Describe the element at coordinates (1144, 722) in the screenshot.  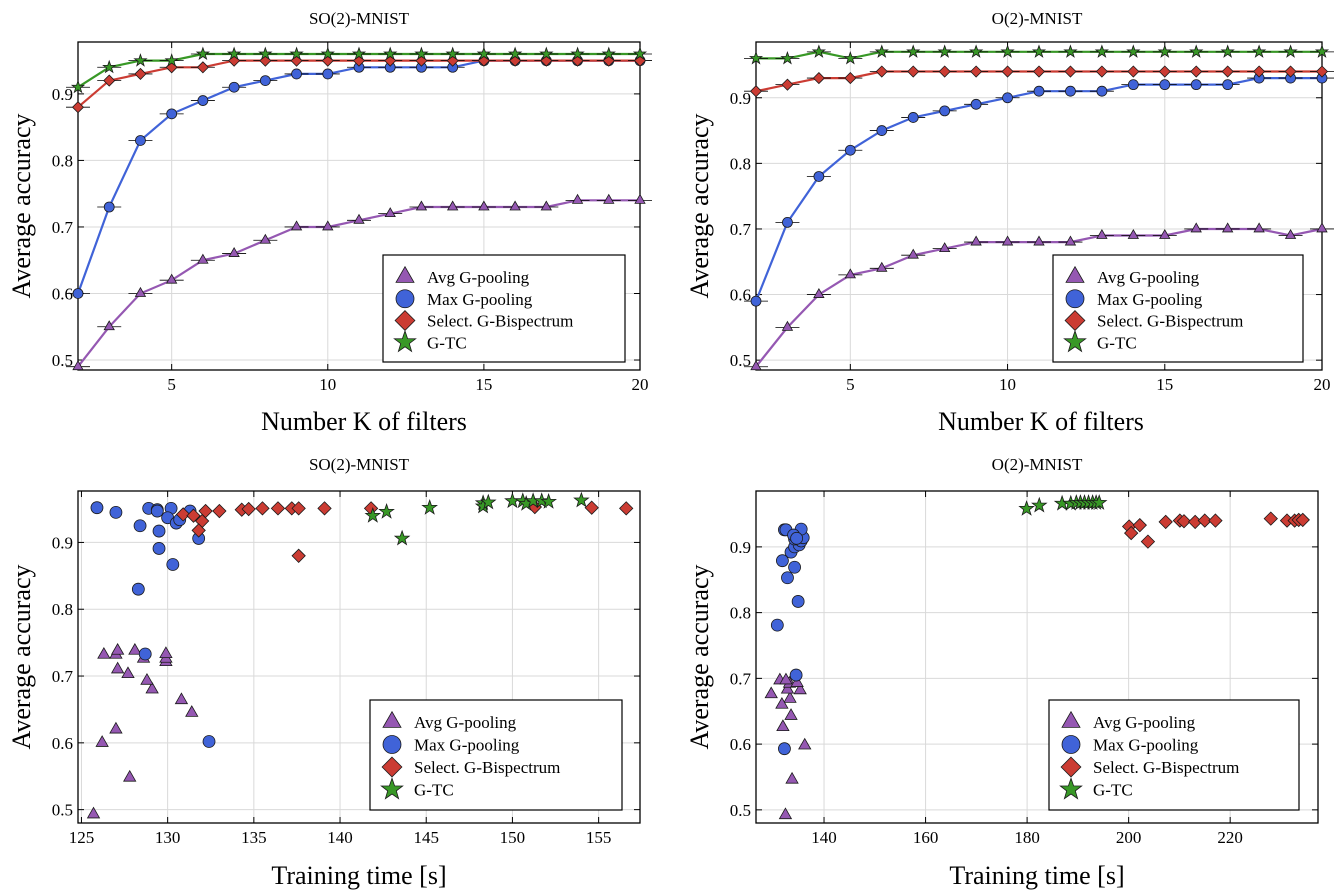
I see `legend-label: Avg G-pooling` at that location.